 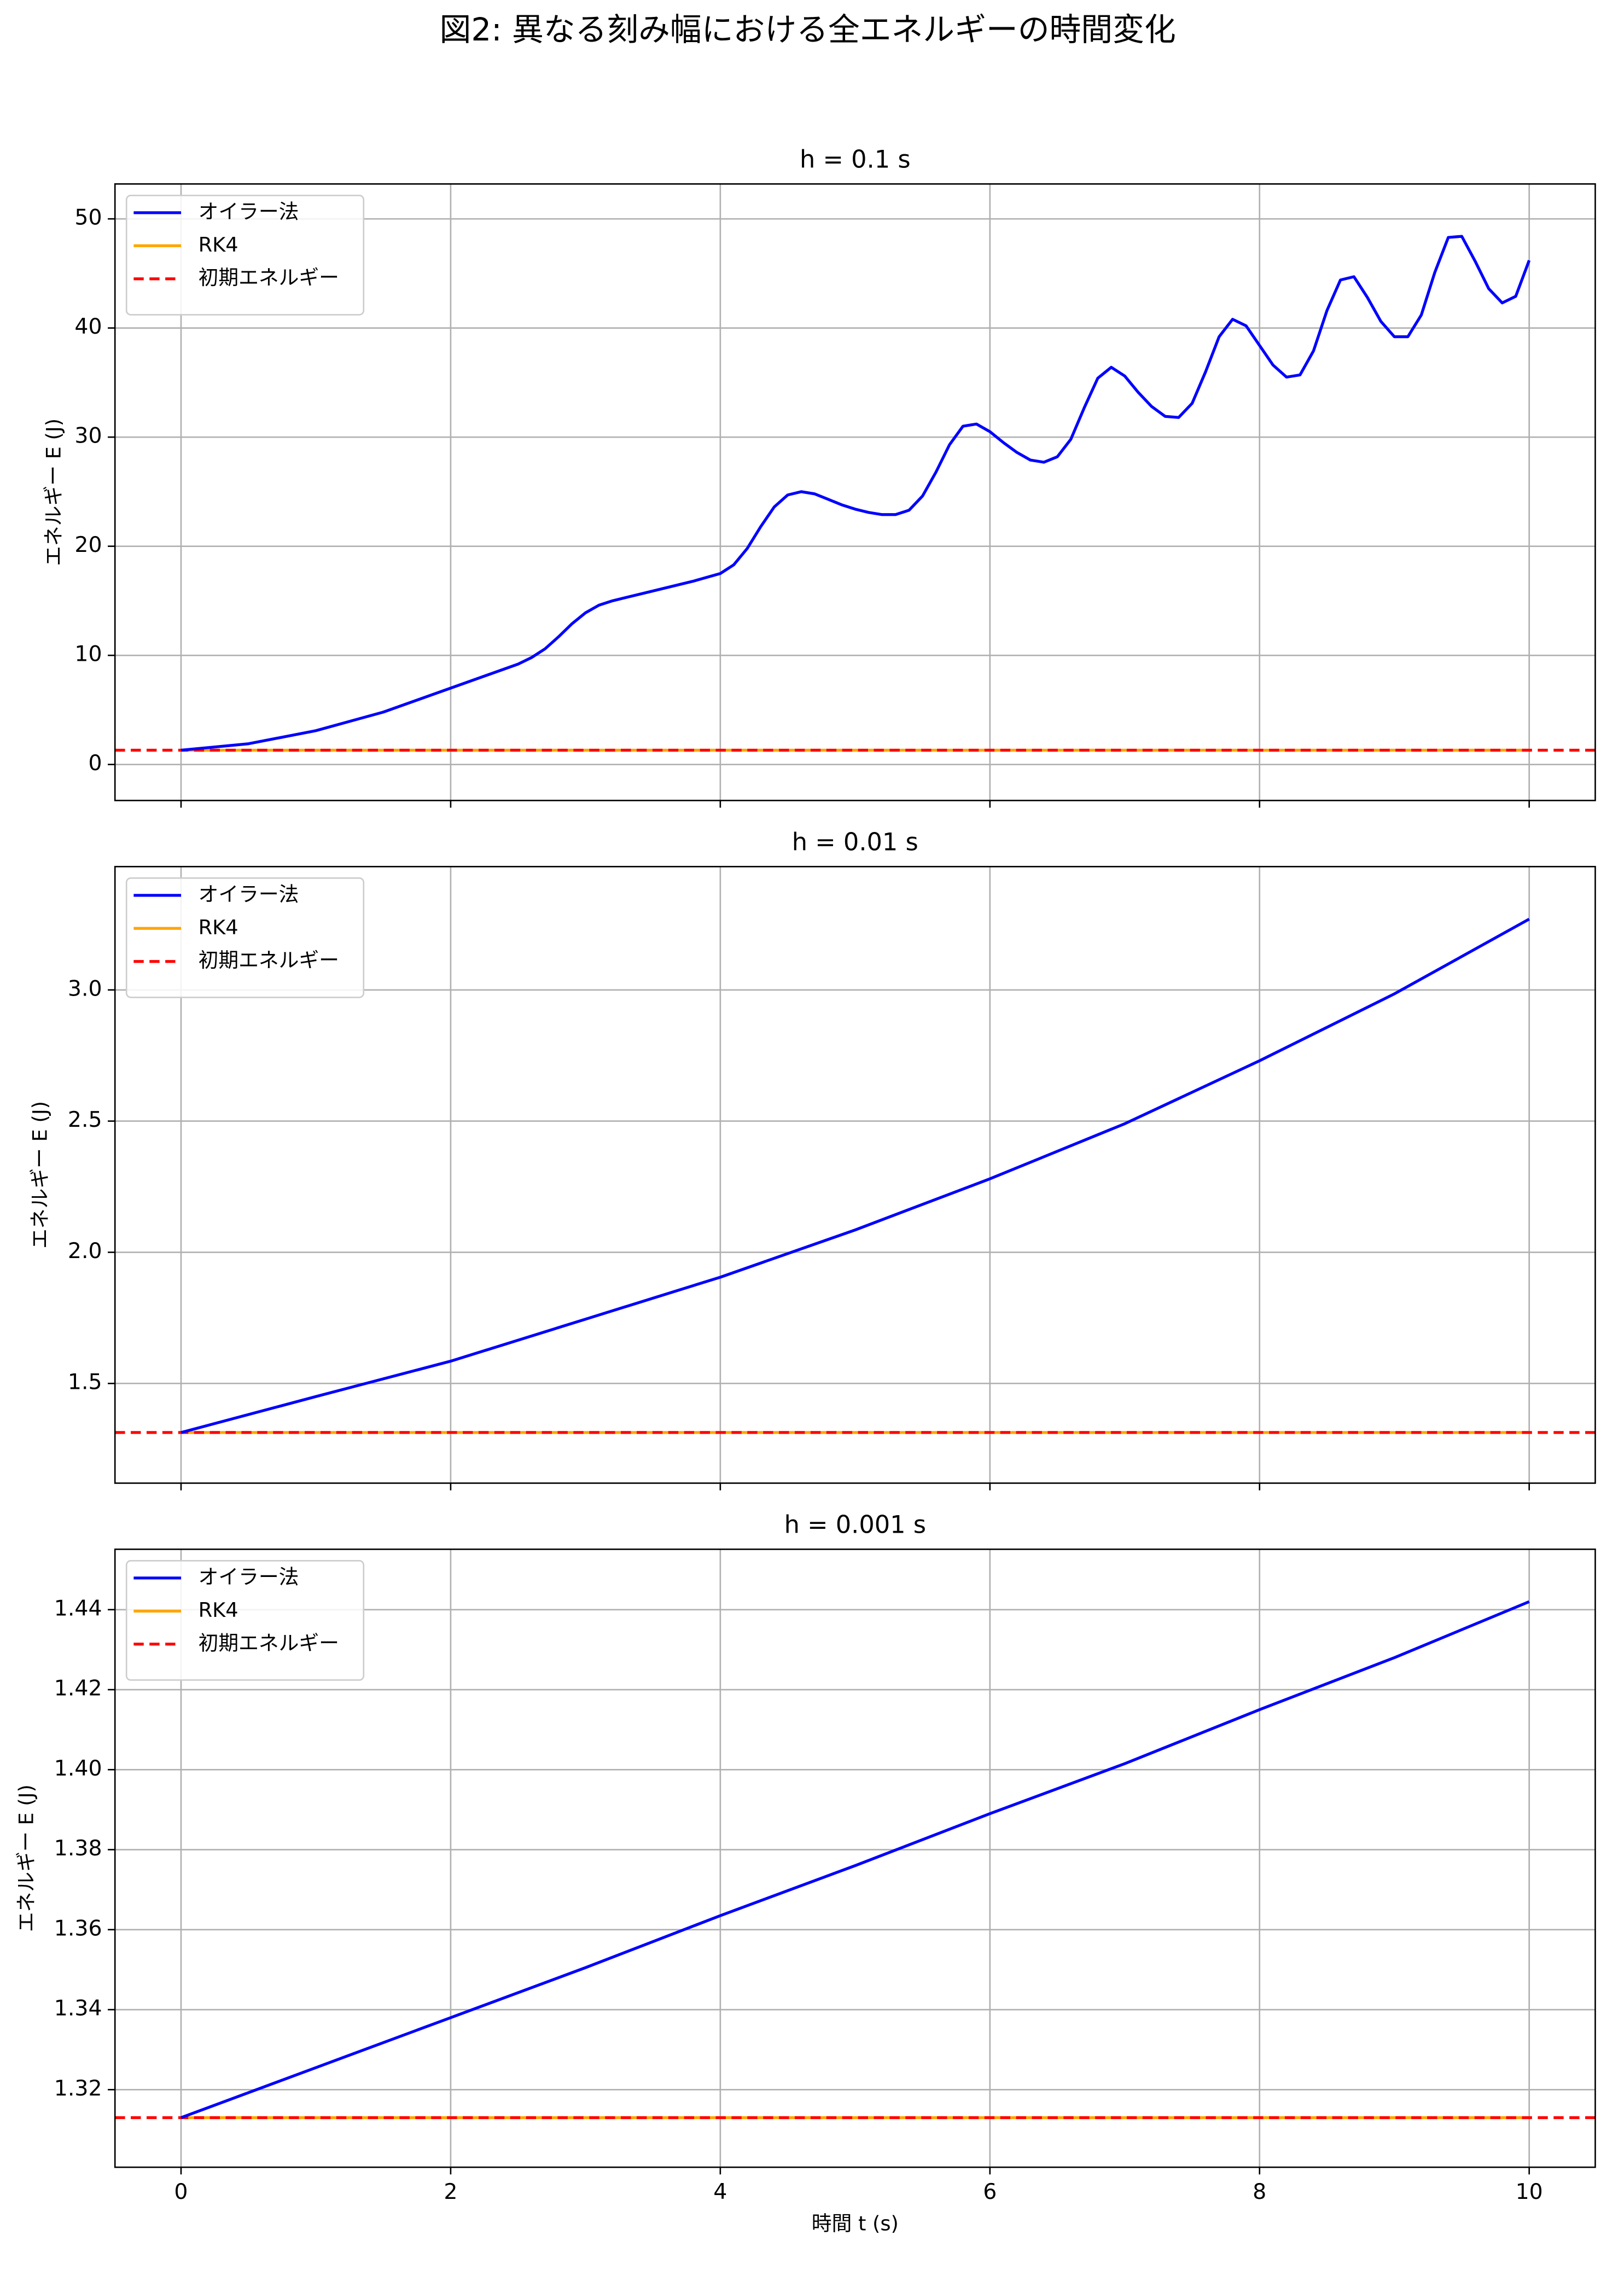 What do you see at coordinates (78, 2088) in the screenshot?
I see `y-tick-label: 1.32` at bounding box center [78, 2088].